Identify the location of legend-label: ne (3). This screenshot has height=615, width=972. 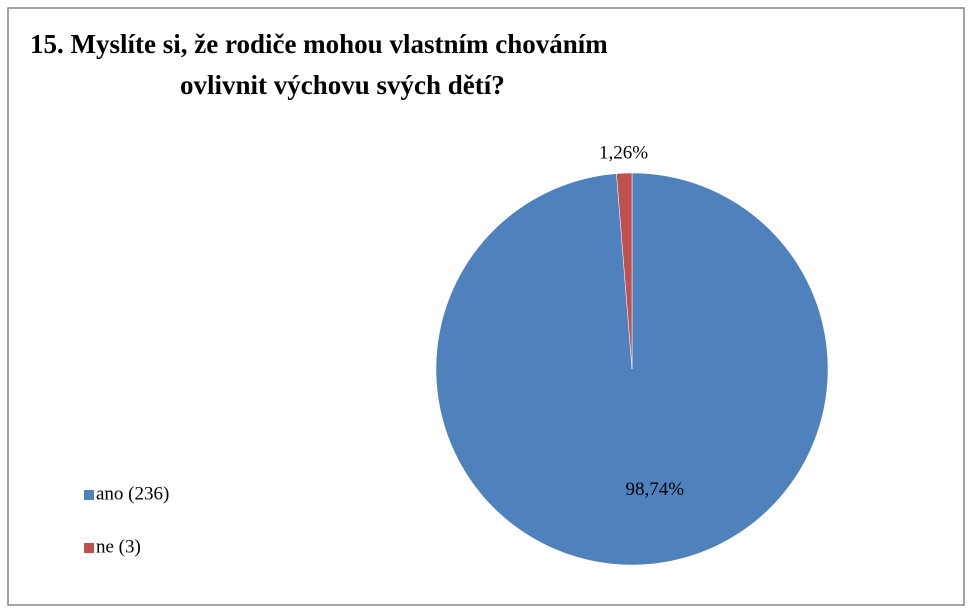
(118, 546).